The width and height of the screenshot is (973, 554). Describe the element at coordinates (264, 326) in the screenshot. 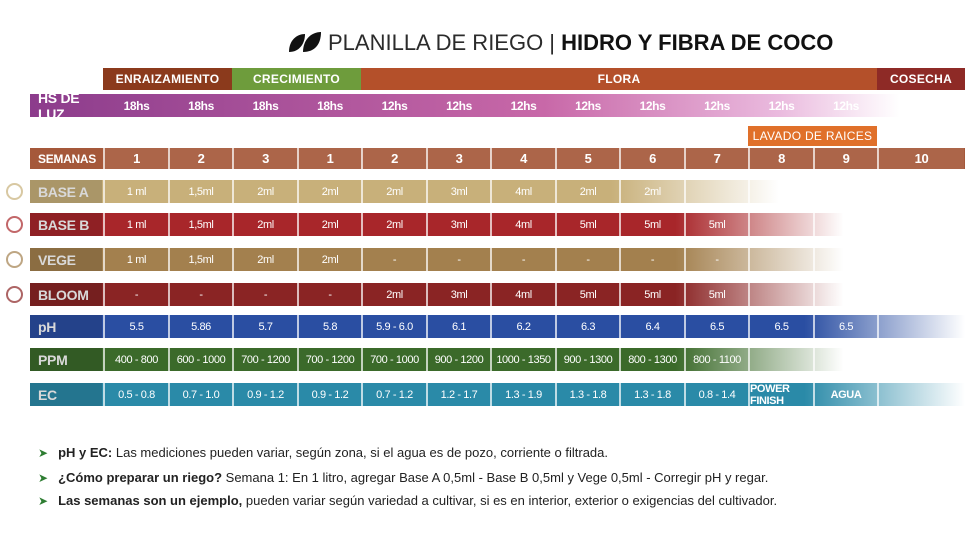

I see `row-value: 5.7` at that location.